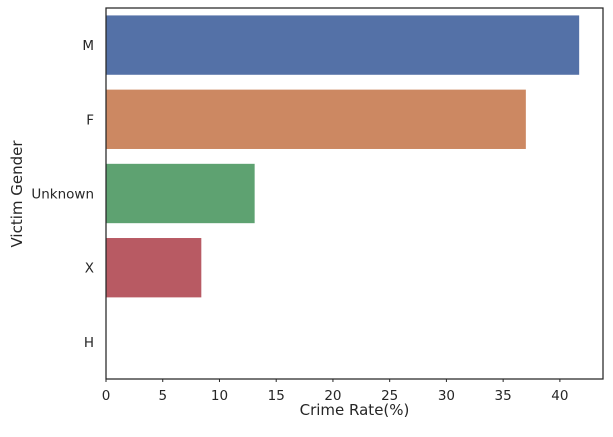 The width and height of the screenshot is (613, 437). Describe the element at coordinates (180, 193) in the screenshot. I see `bar-unknown` at that location.